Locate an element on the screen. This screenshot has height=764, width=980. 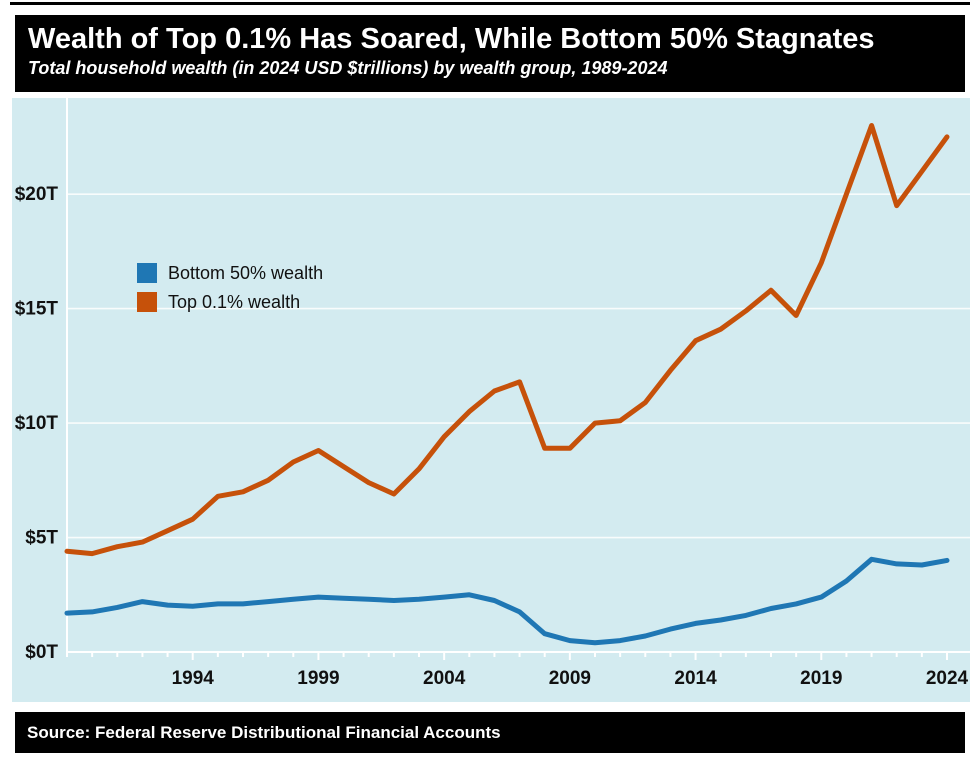
y-axis-label: $15T is located at coordinates (37, 309).